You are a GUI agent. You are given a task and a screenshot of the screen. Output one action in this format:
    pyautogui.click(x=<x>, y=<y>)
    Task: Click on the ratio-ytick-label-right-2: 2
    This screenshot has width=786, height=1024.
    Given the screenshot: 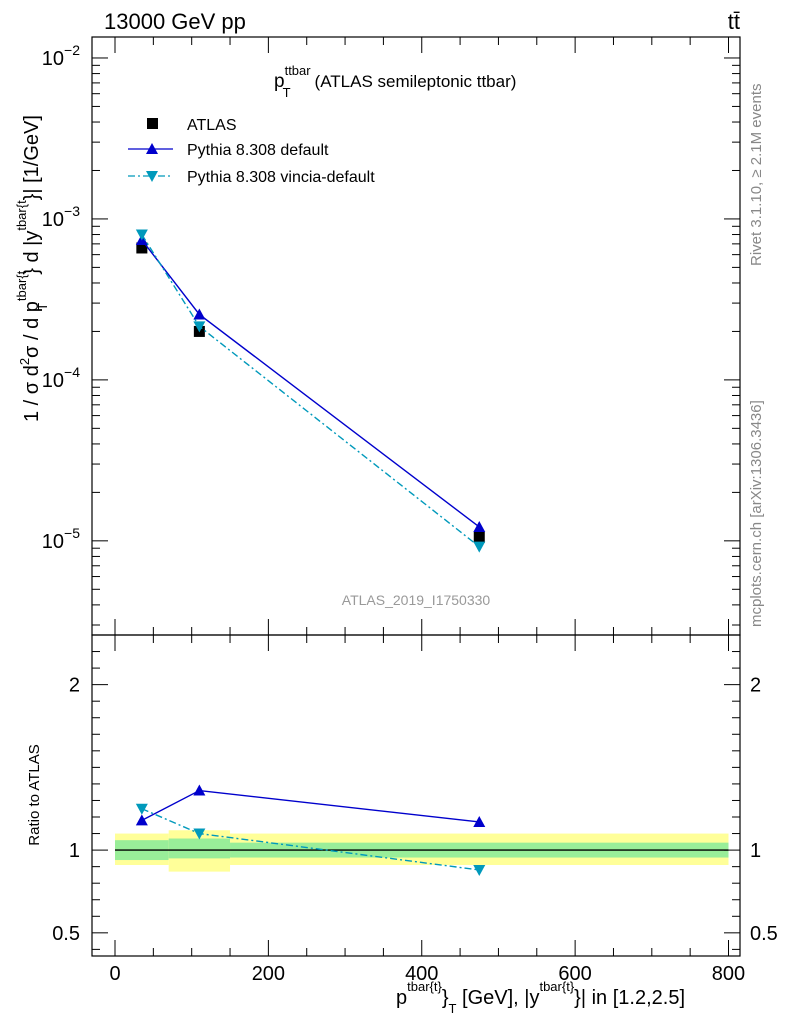 What is the action you would take?
    pyautogui.click(x=755, y=686)
    